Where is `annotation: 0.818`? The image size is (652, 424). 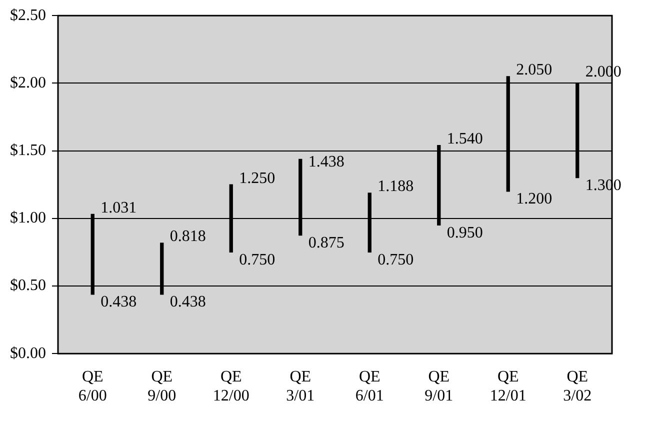 annotation: 0.818 is located at coordinates (188, 237).